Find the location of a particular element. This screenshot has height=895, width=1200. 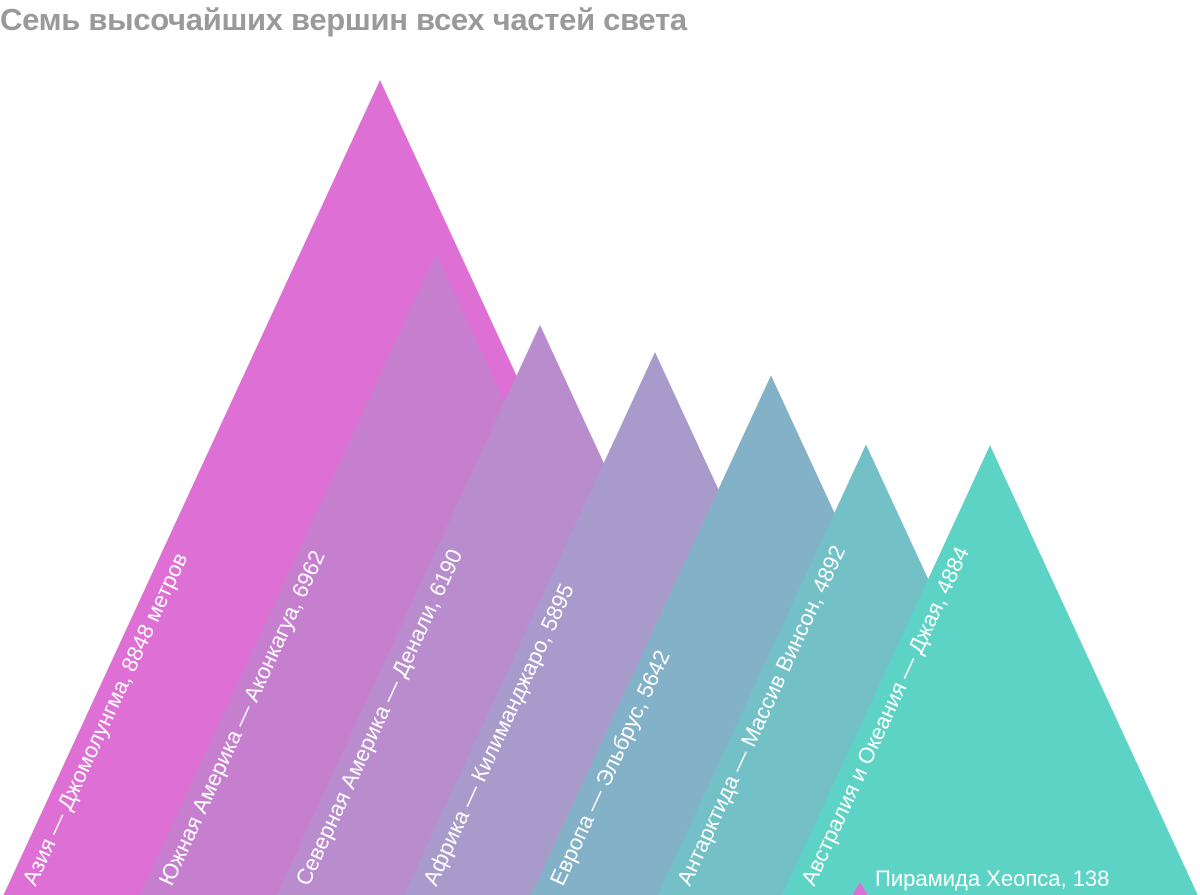

reference-layer: Пирамида Хеопса, 138 is located at coordinates (980, 880).